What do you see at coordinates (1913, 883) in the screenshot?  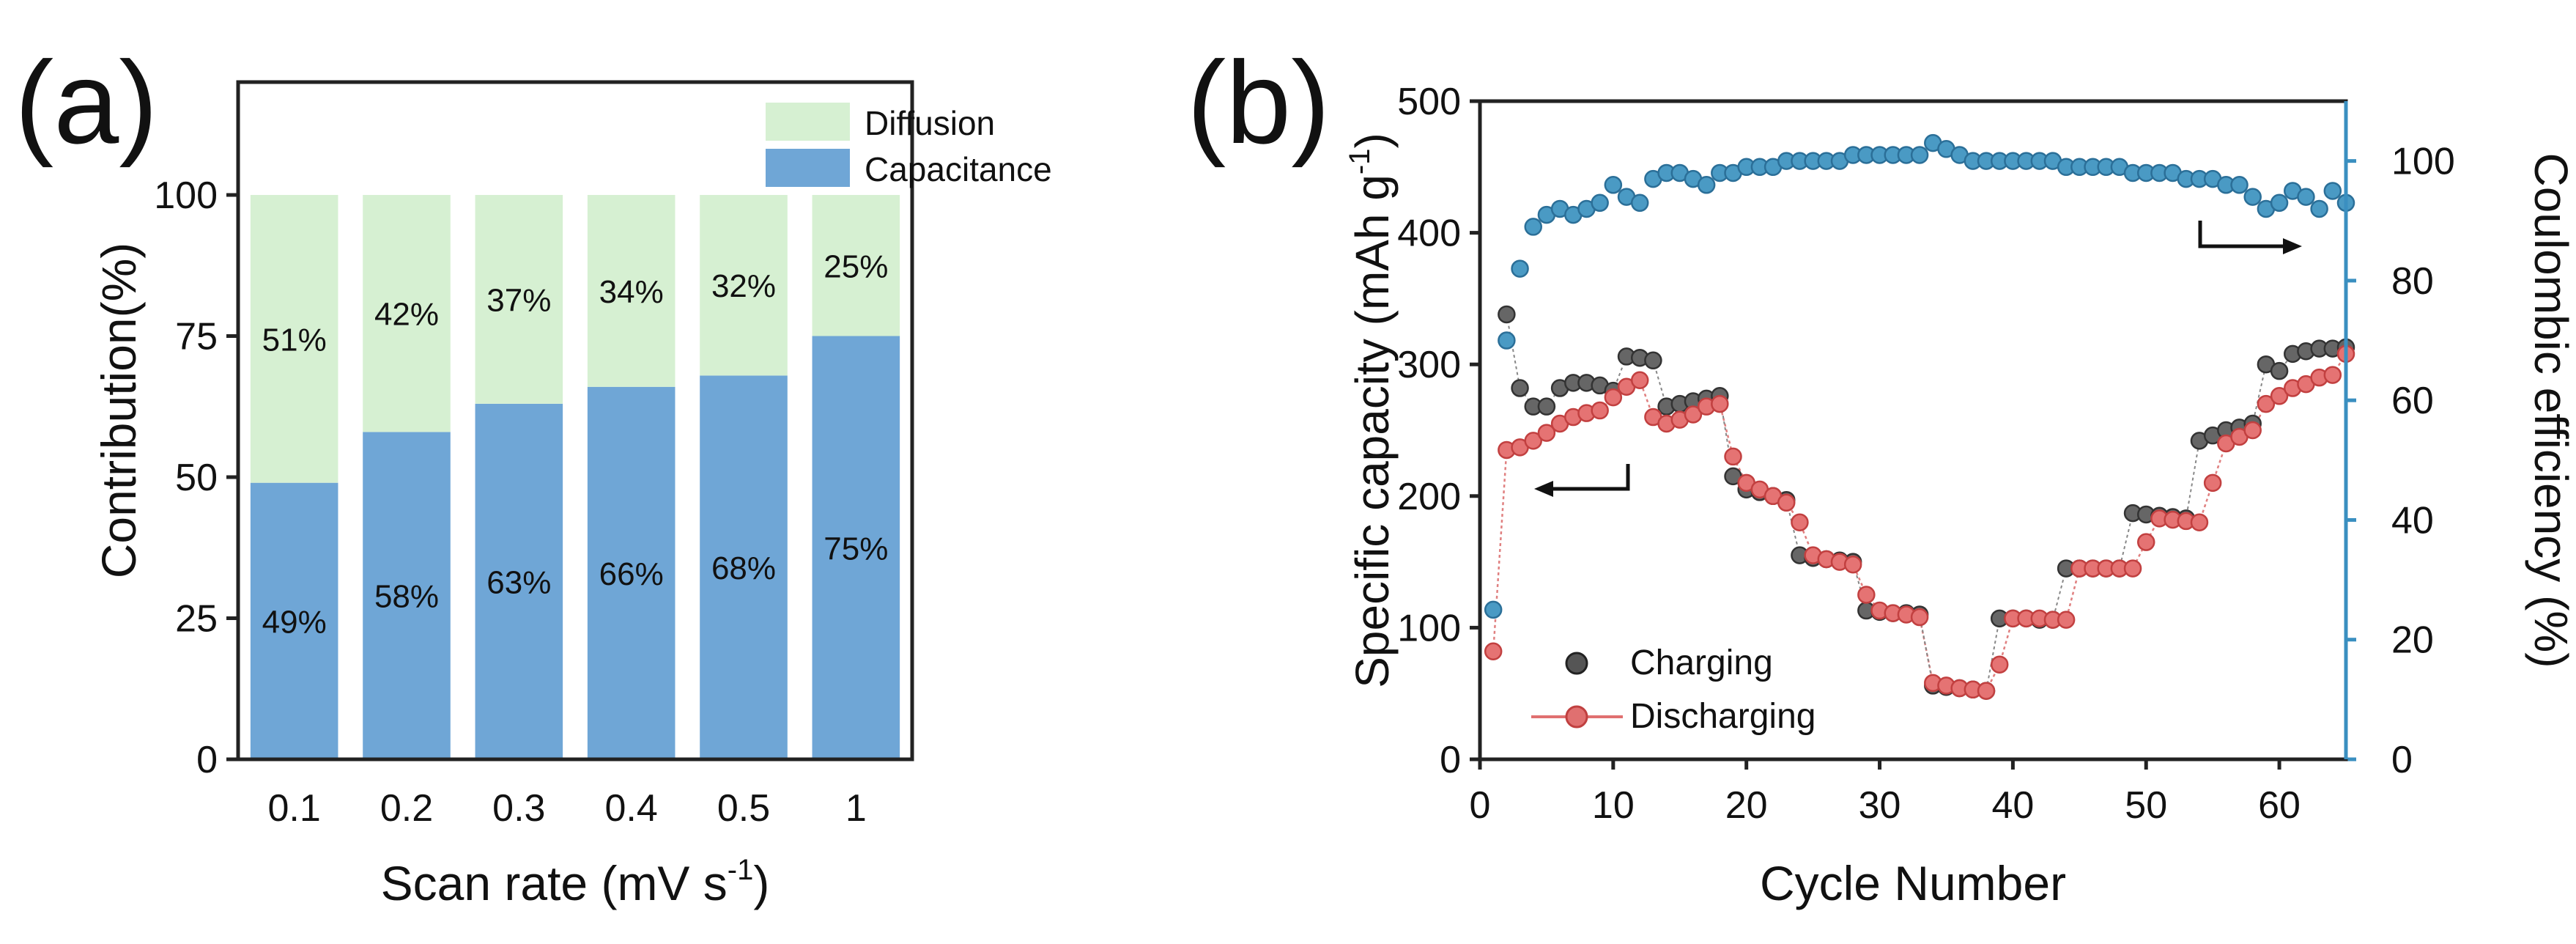 I see `panel-b-xlabel: Cycle Number` at bounding box center [1913, 883].